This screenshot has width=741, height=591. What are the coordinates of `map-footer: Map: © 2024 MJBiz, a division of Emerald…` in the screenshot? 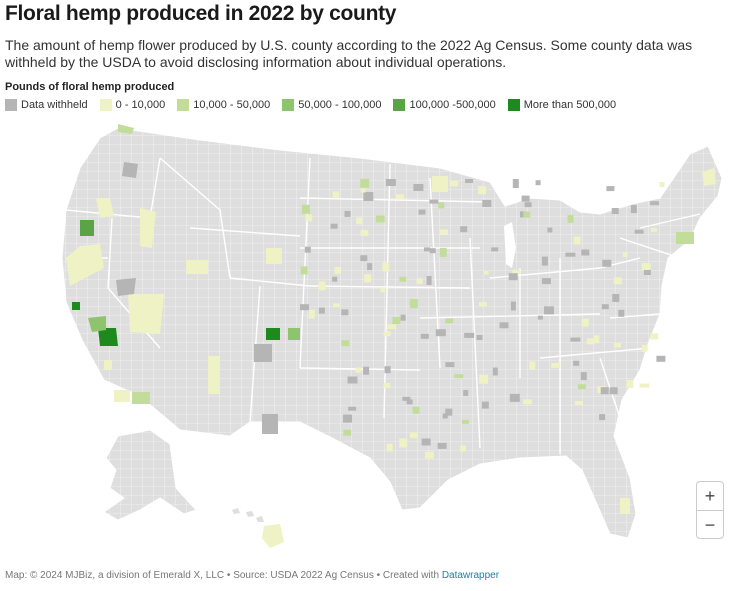 It's located at (252, 575).